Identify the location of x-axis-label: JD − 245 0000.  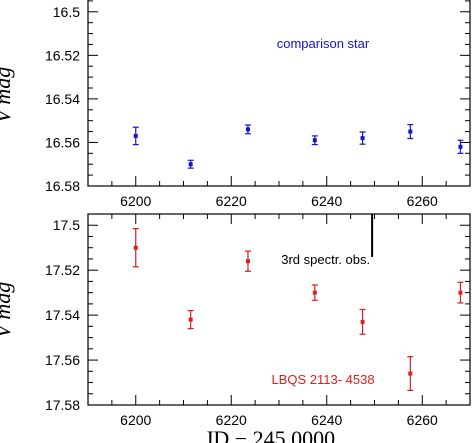
(270, 434).